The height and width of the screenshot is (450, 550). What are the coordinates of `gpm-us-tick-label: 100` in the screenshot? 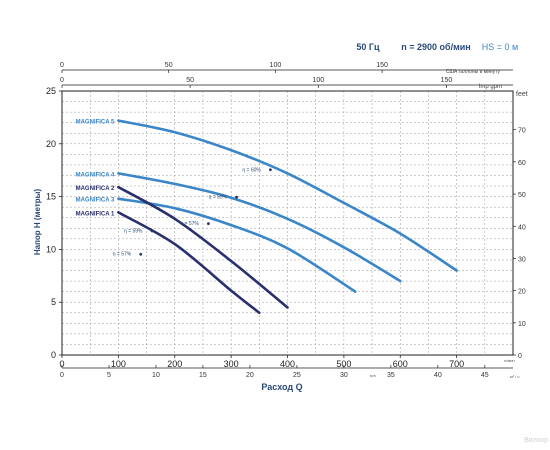 It's located at (276, 65).